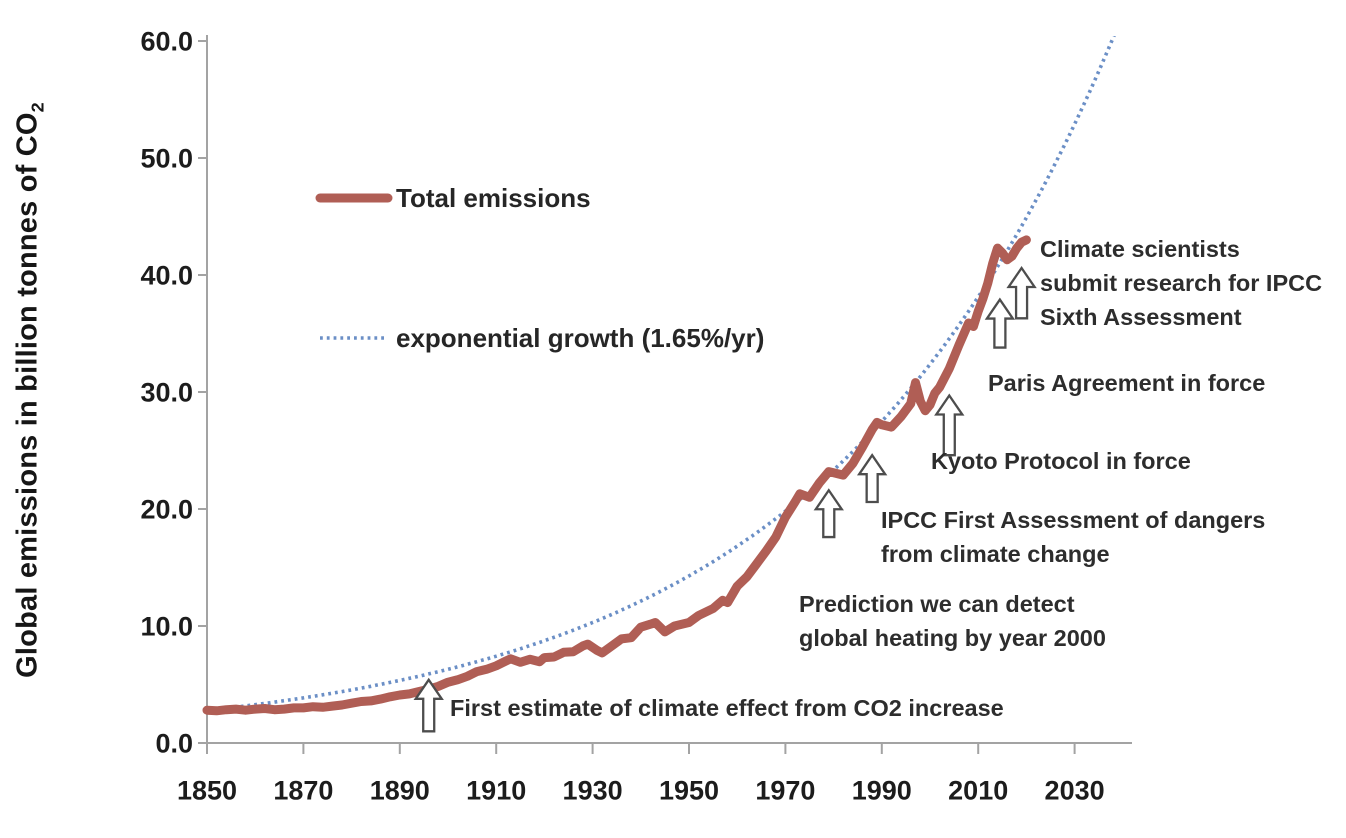  I want to click on y-tick-label-0.0: 0.0, so click(174, 743).